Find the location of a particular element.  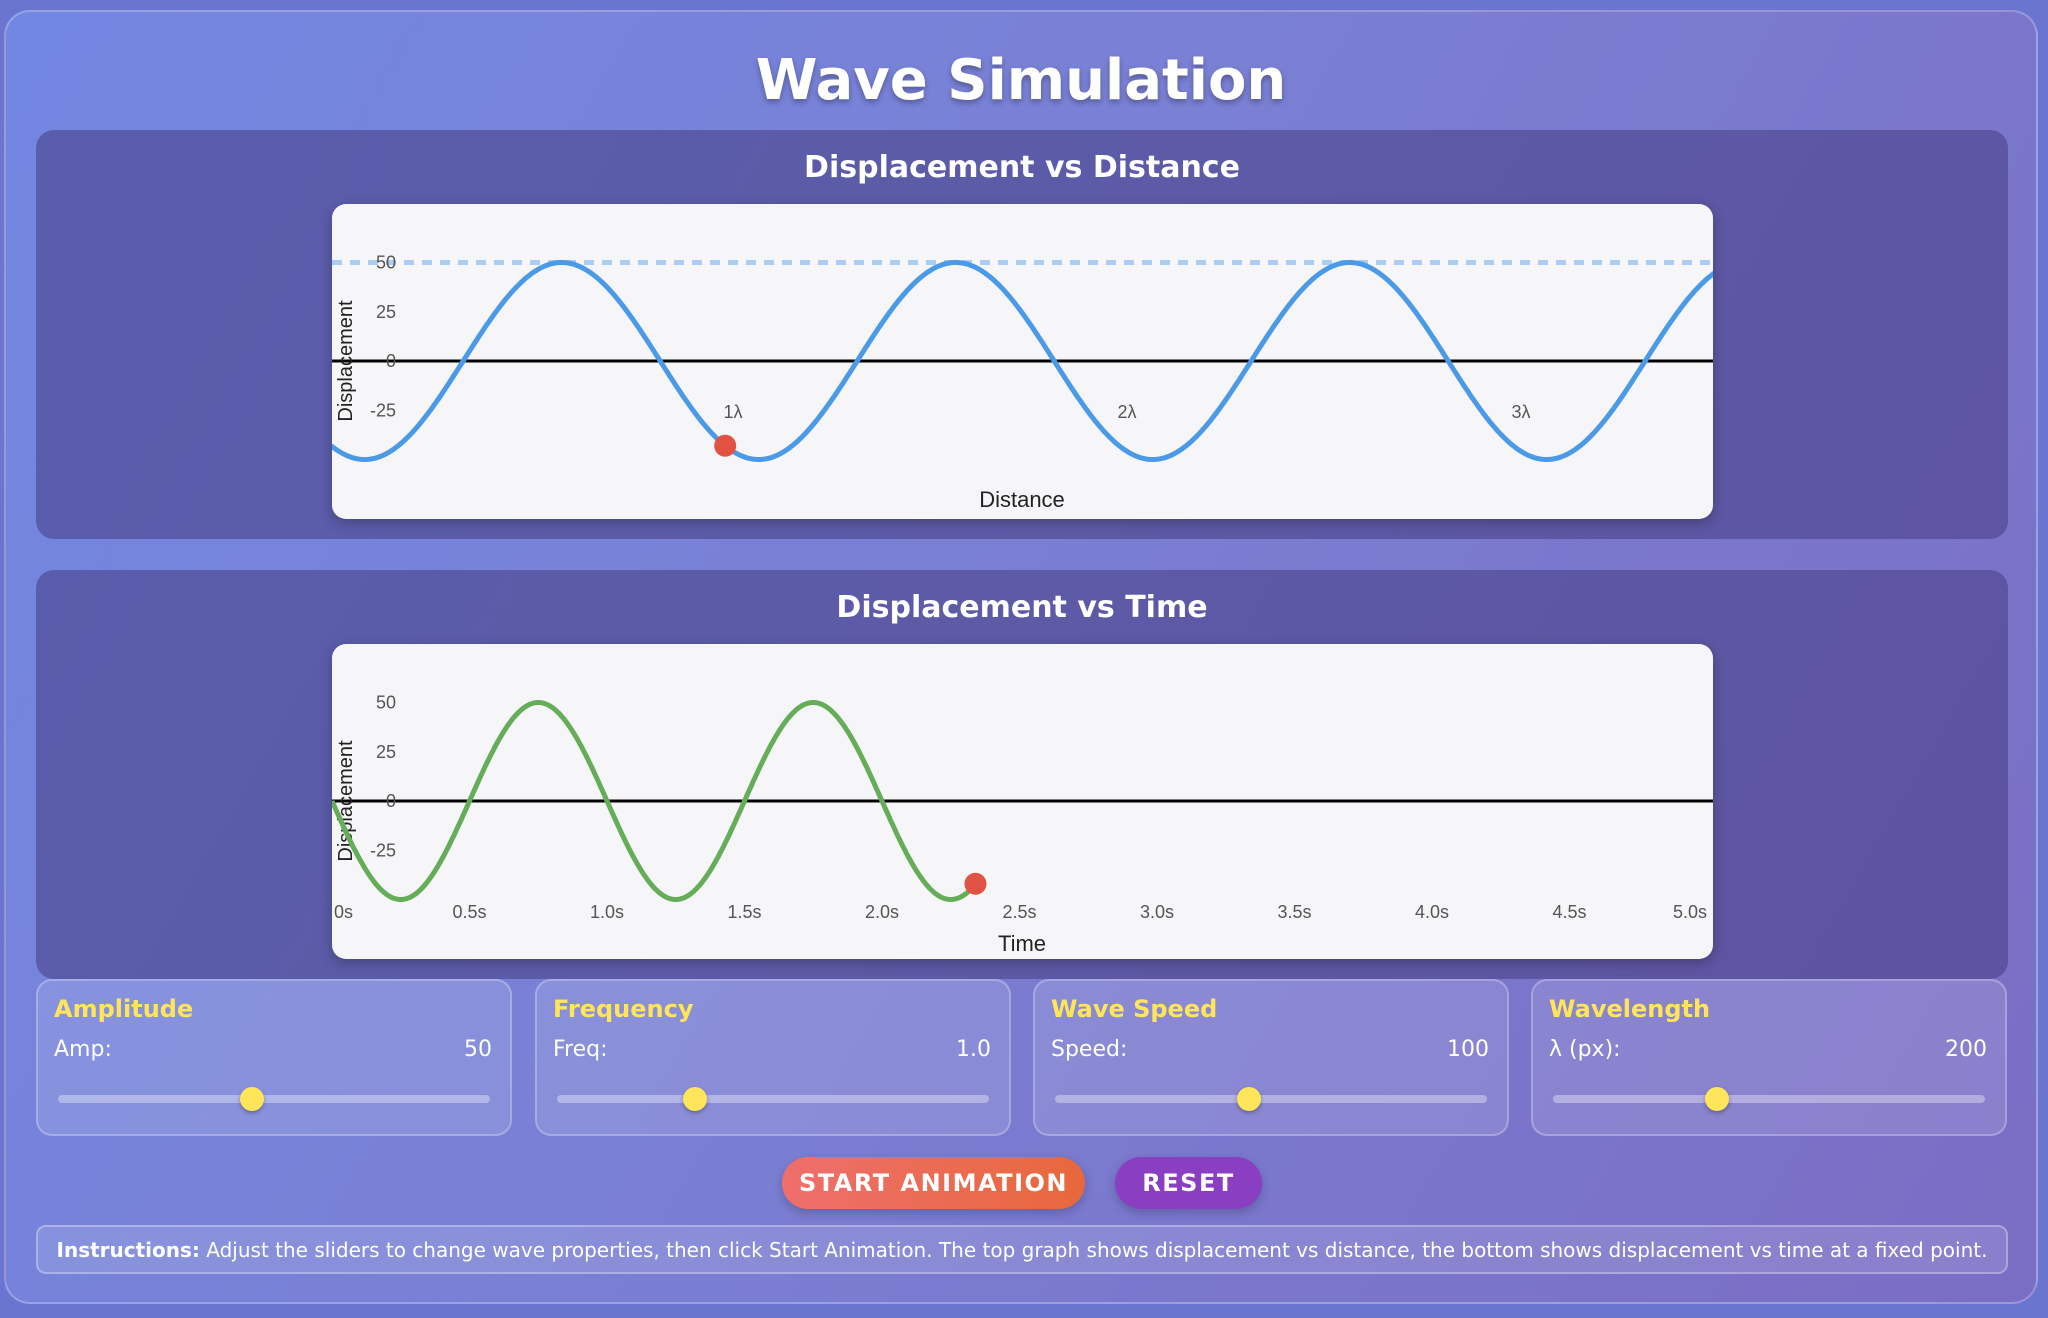

x-axis-title: Distance is located at coordinates (1022, 499).